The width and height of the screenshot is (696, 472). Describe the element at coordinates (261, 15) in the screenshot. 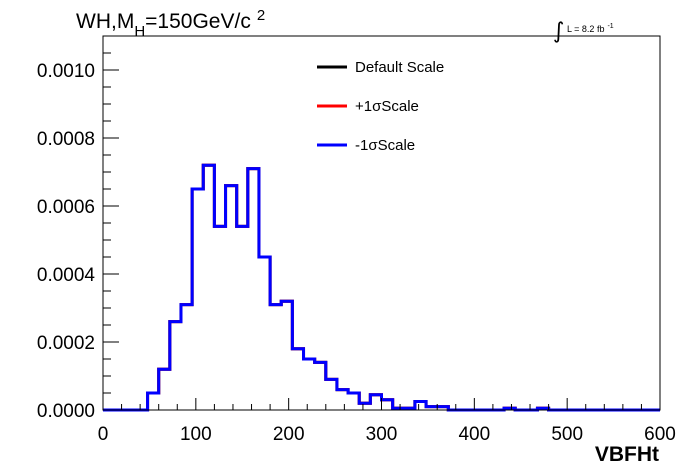

I see `title-superscript: 2` at that location.